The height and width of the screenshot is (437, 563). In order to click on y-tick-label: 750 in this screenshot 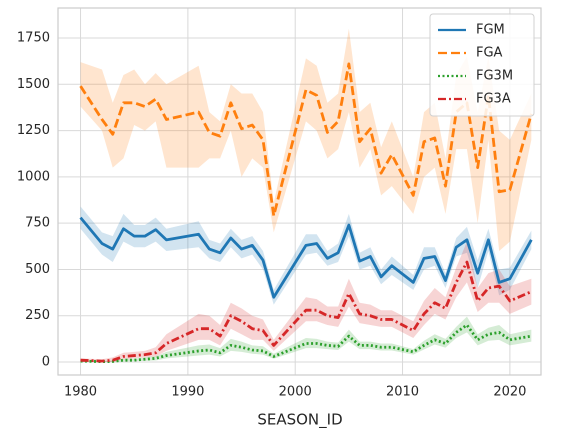, I will do `click(37, 223)`.